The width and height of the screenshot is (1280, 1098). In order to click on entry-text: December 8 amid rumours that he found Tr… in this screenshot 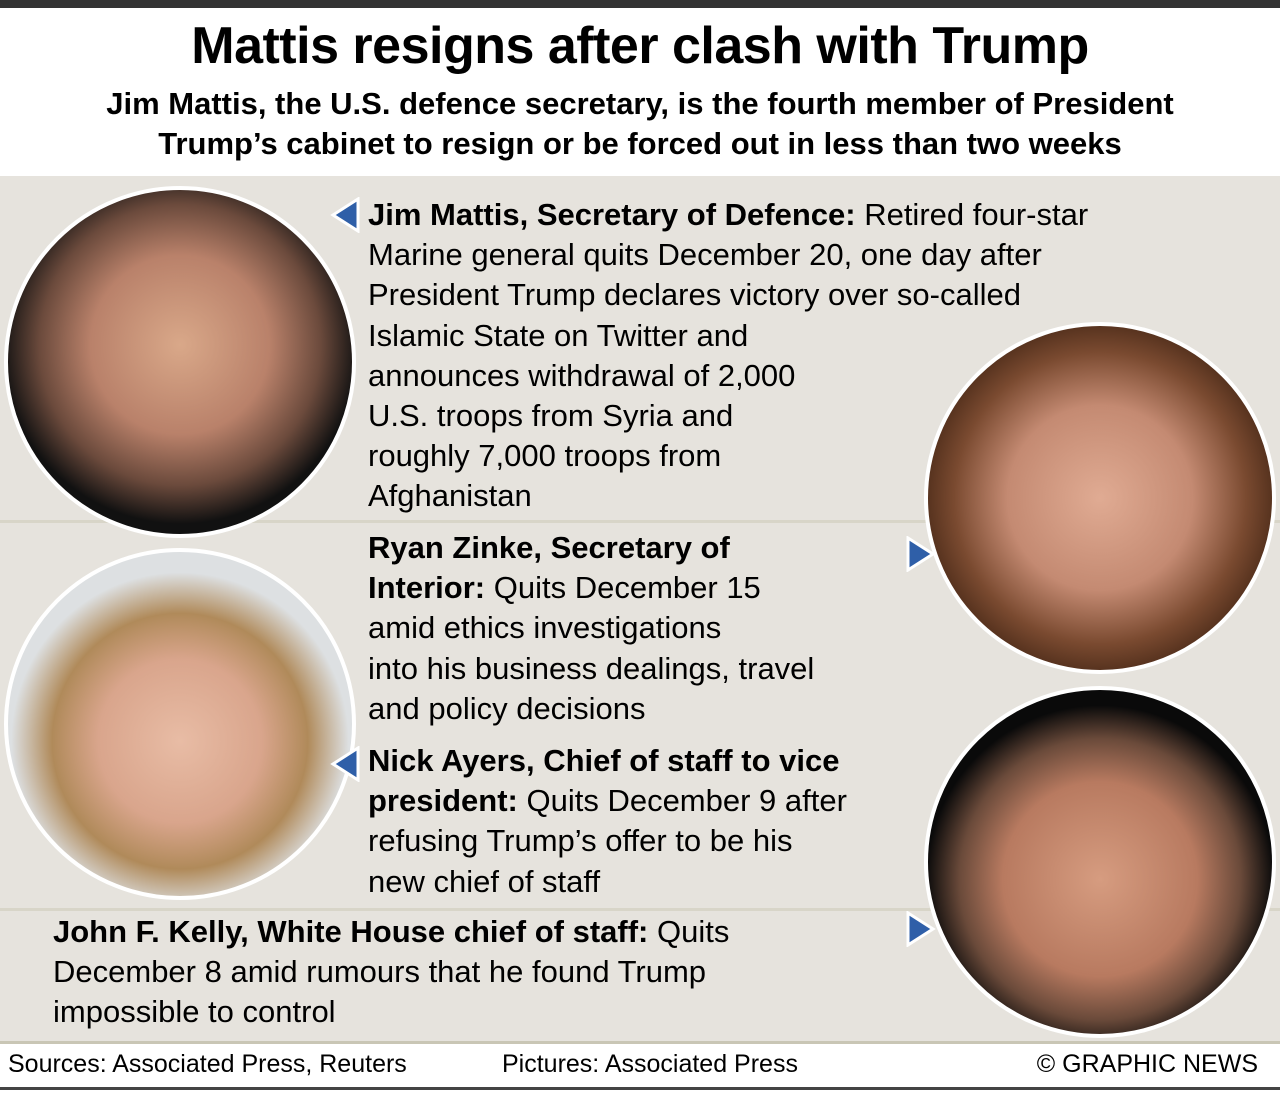, I will do `click(380, 972)`.